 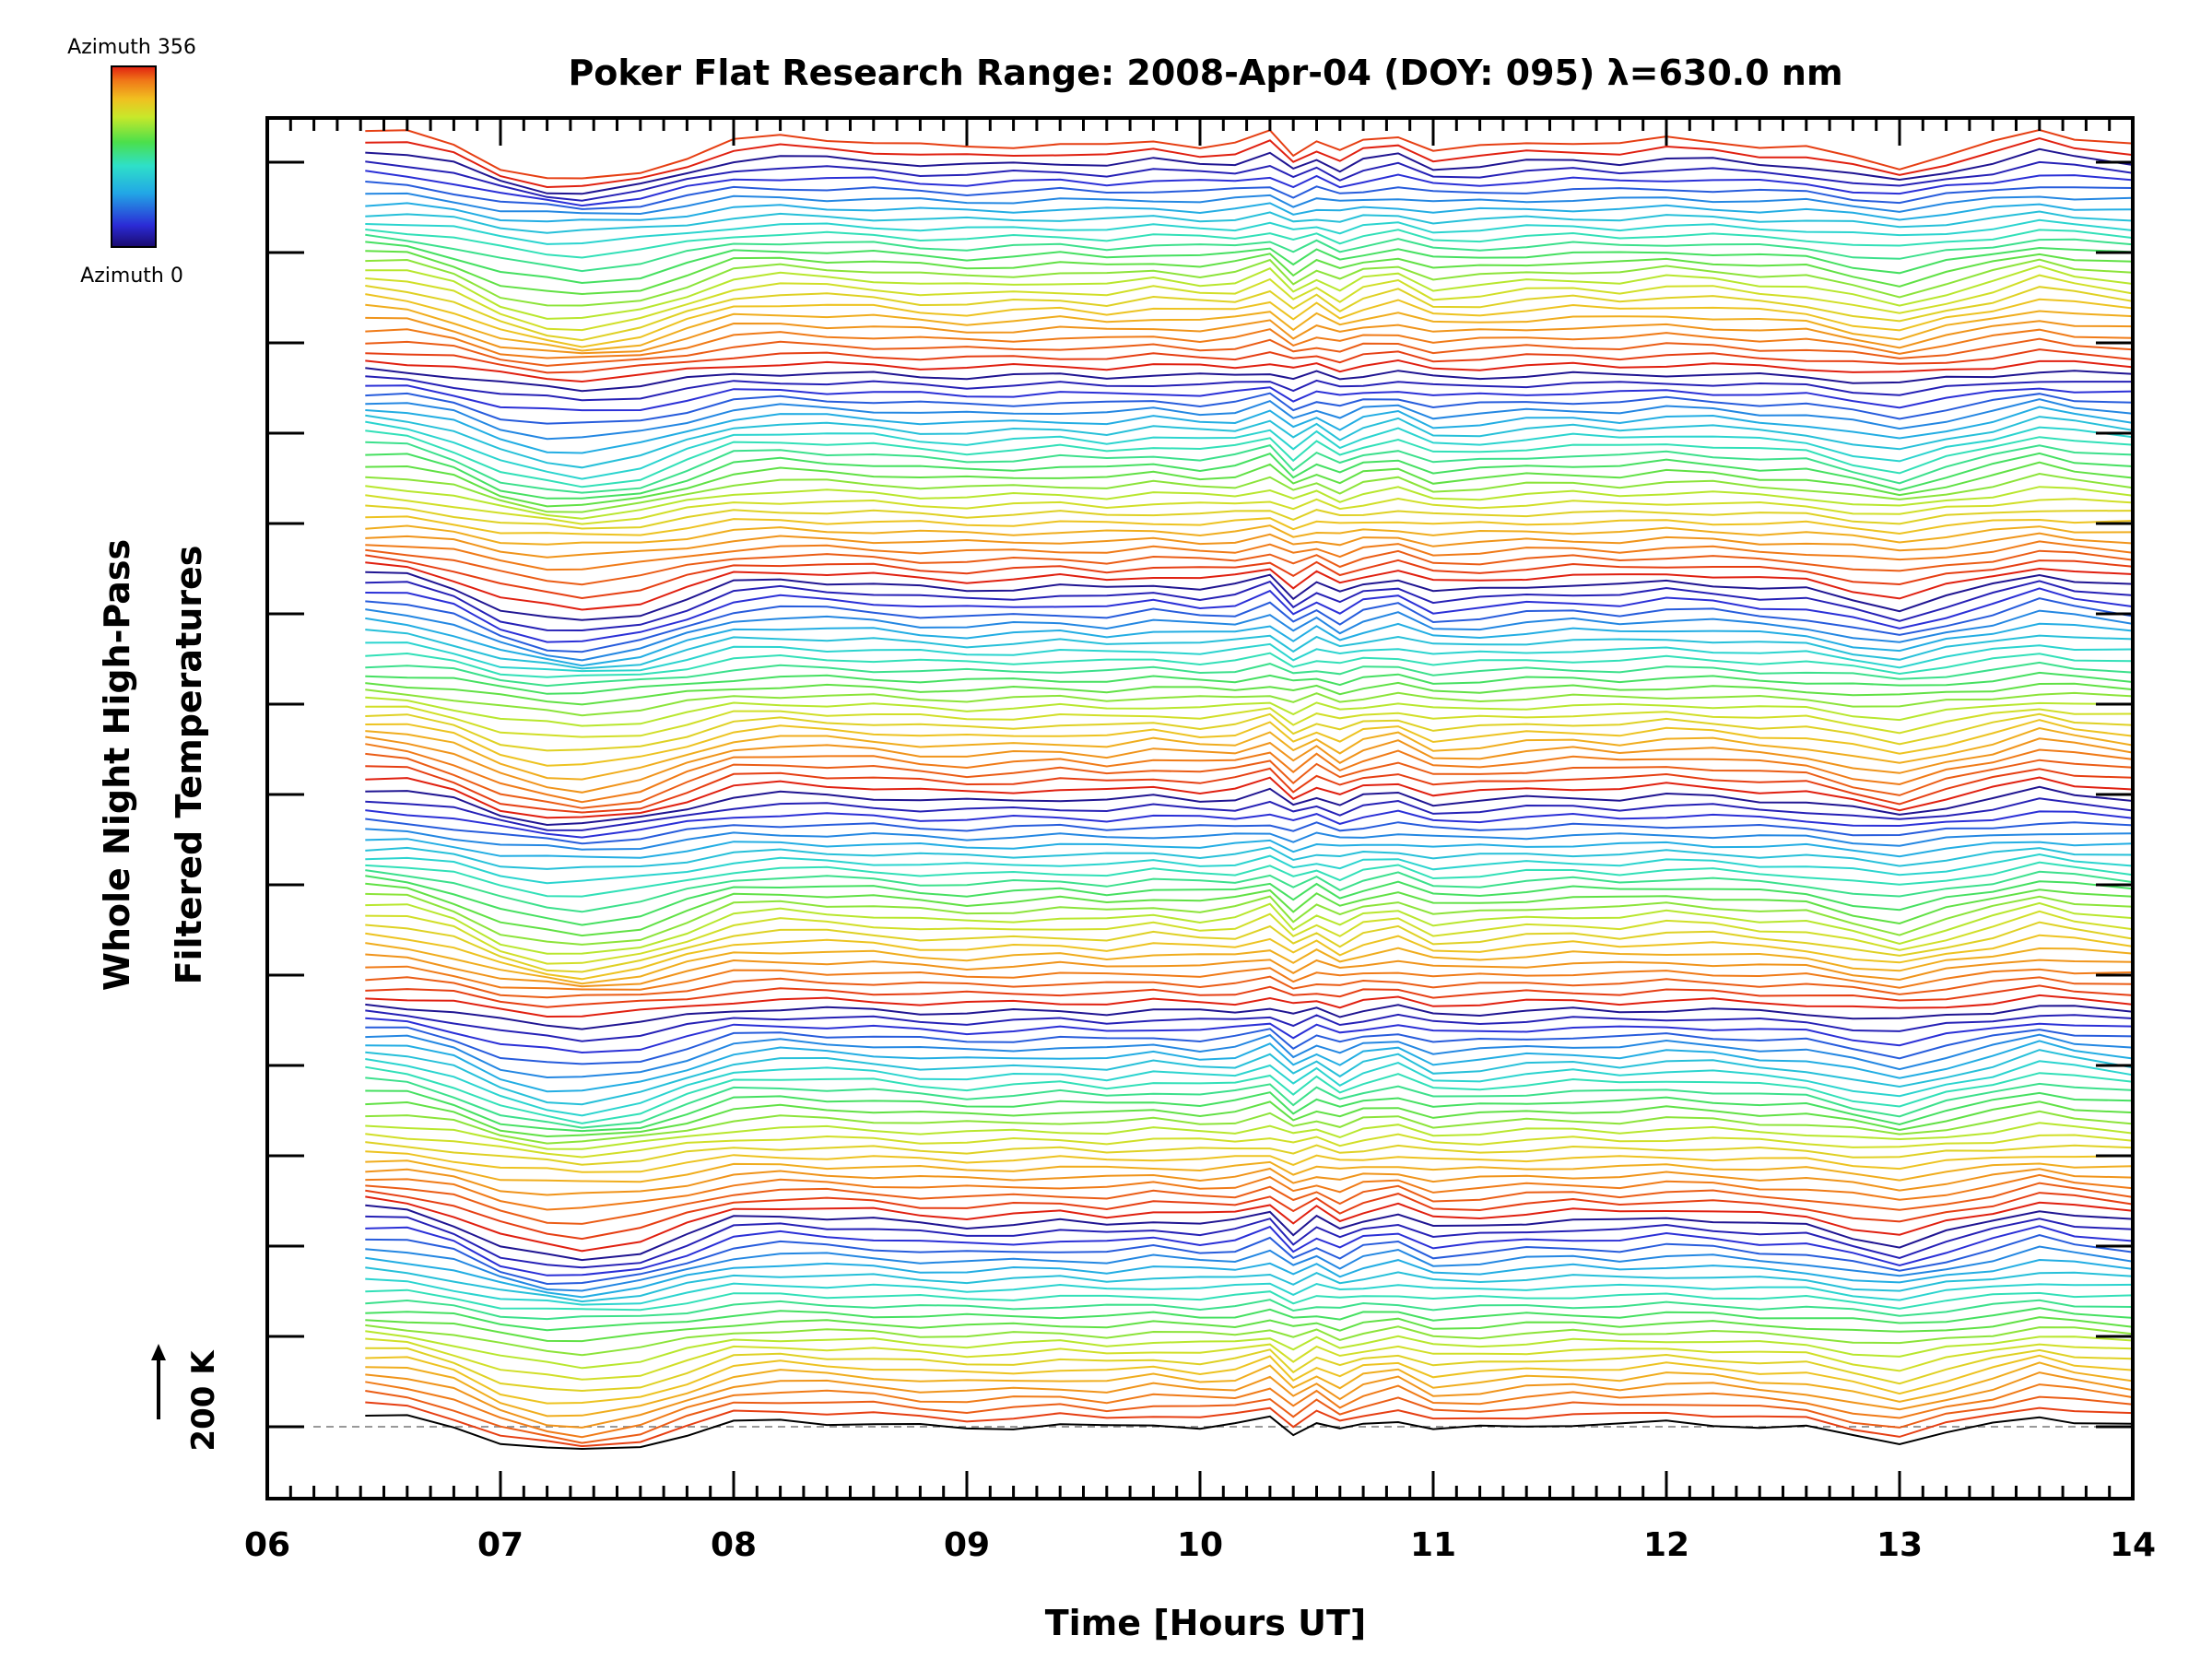 What do you see at coordinates (734, 1545) in the screenshot?
I see `x-tick-label: 08` at bounding box center [734, 1545].